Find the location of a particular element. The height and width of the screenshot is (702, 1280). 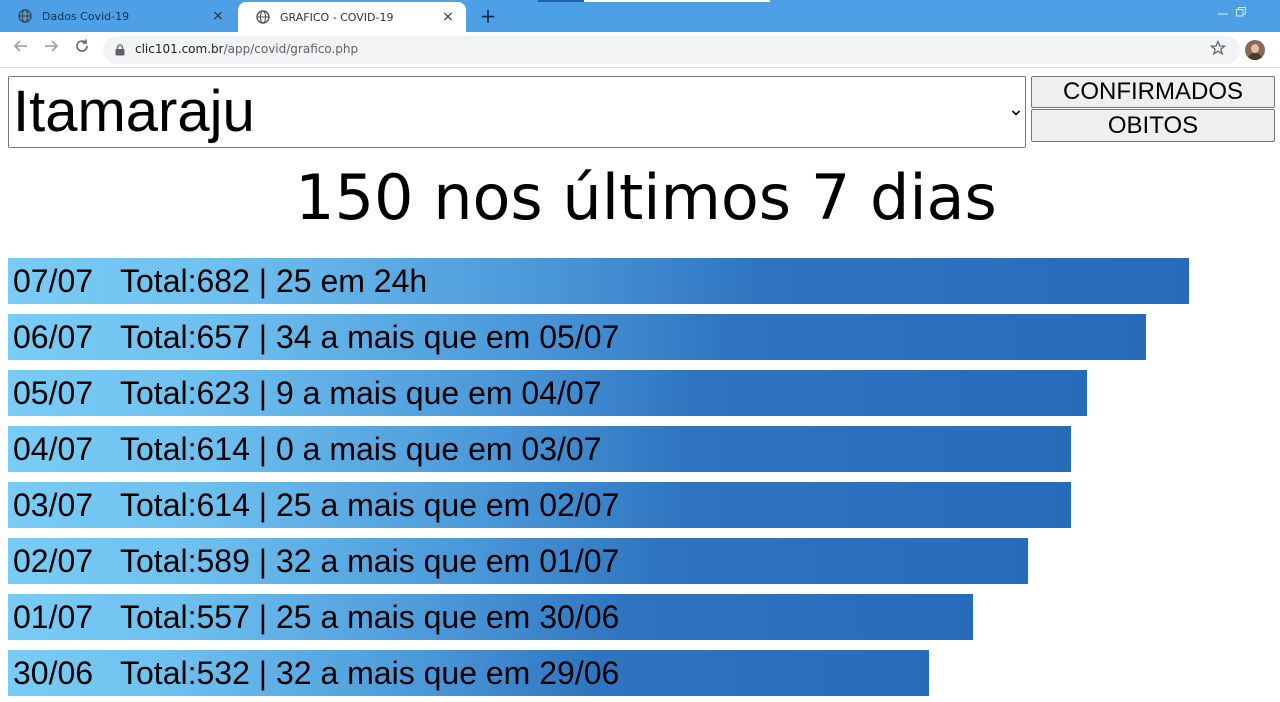

bar-row-01-07: 01/07 Total:557 | 25 a mais que em 30/06 is located at coordinates (490, 617).